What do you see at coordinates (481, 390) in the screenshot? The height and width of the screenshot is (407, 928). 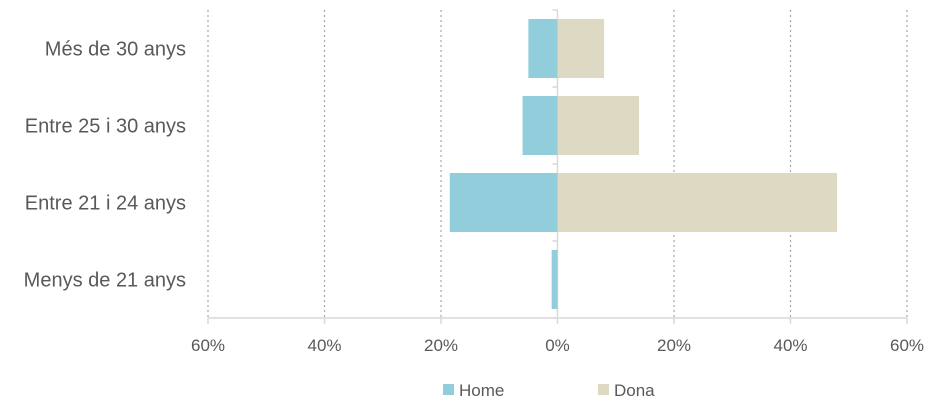 I see `legend-label: Home` at bounding box center [481, 390].